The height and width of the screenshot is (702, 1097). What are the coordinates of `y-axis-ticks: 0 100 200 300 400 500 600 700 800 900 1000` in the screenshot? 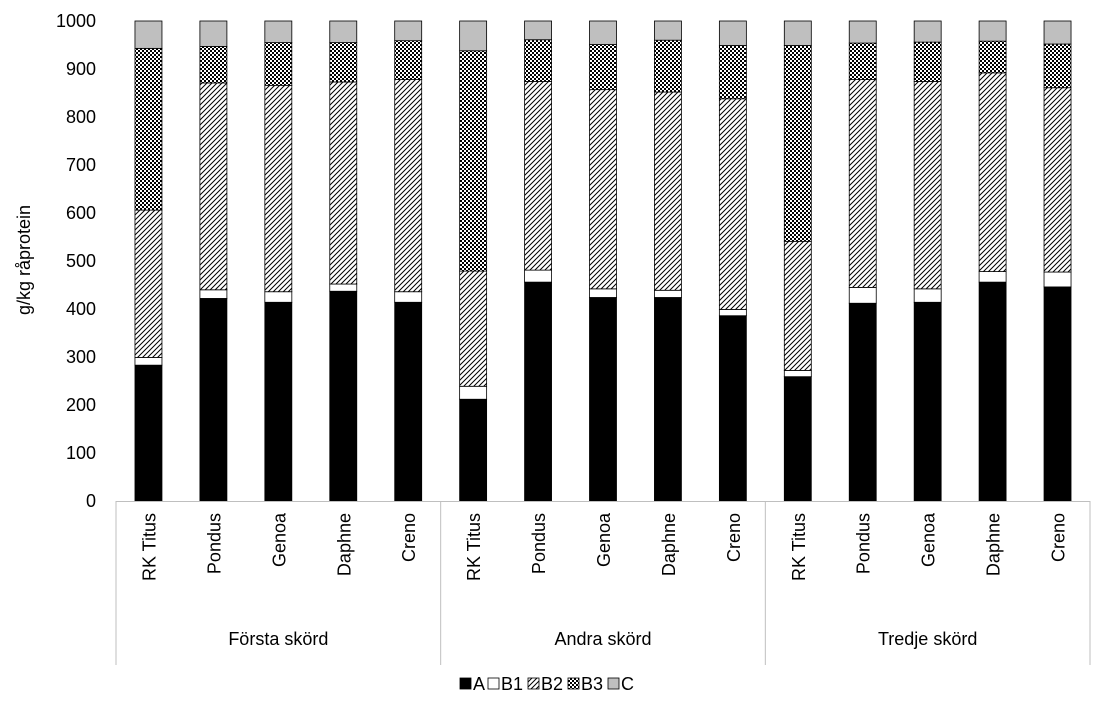 It's located at (76, 261).